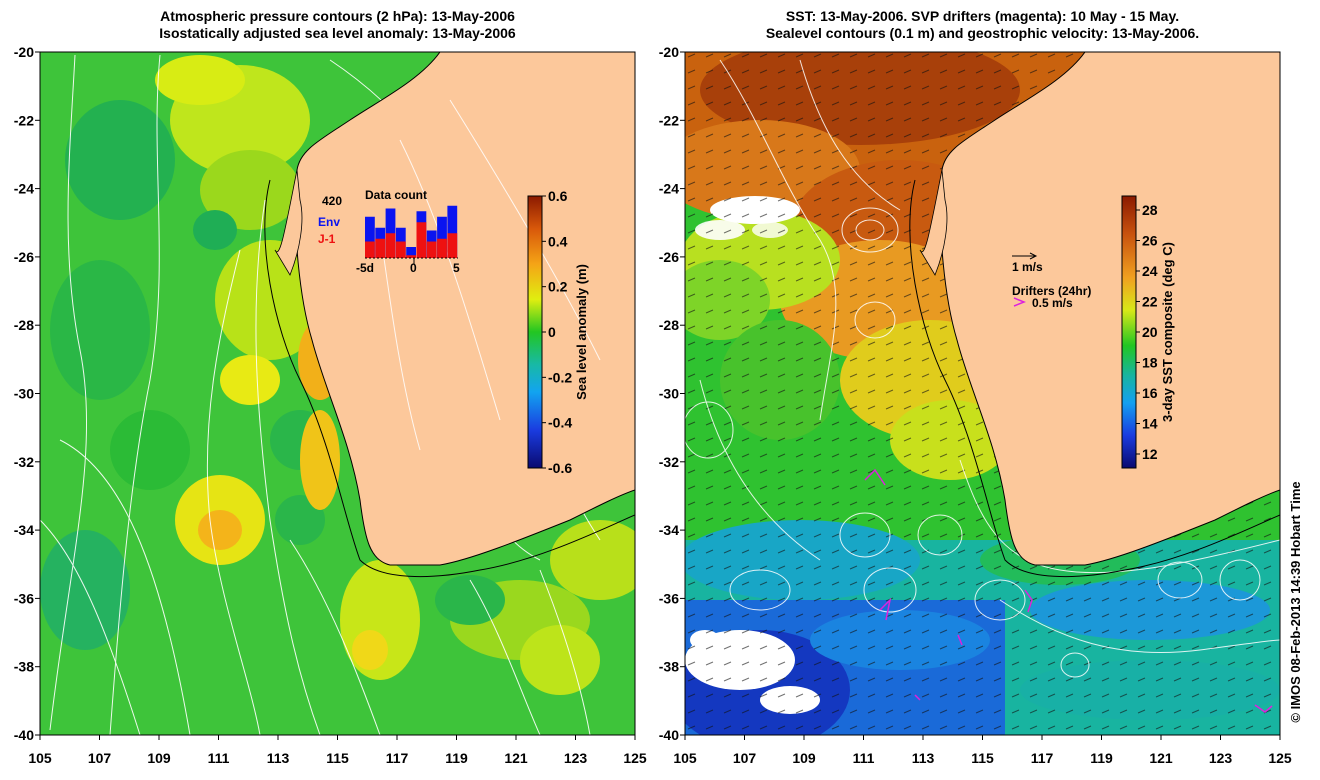 This screenshot has height=780, width=1320. I want to click on drifter-legend-value: 0.5 m/s, so click(1052, 303).